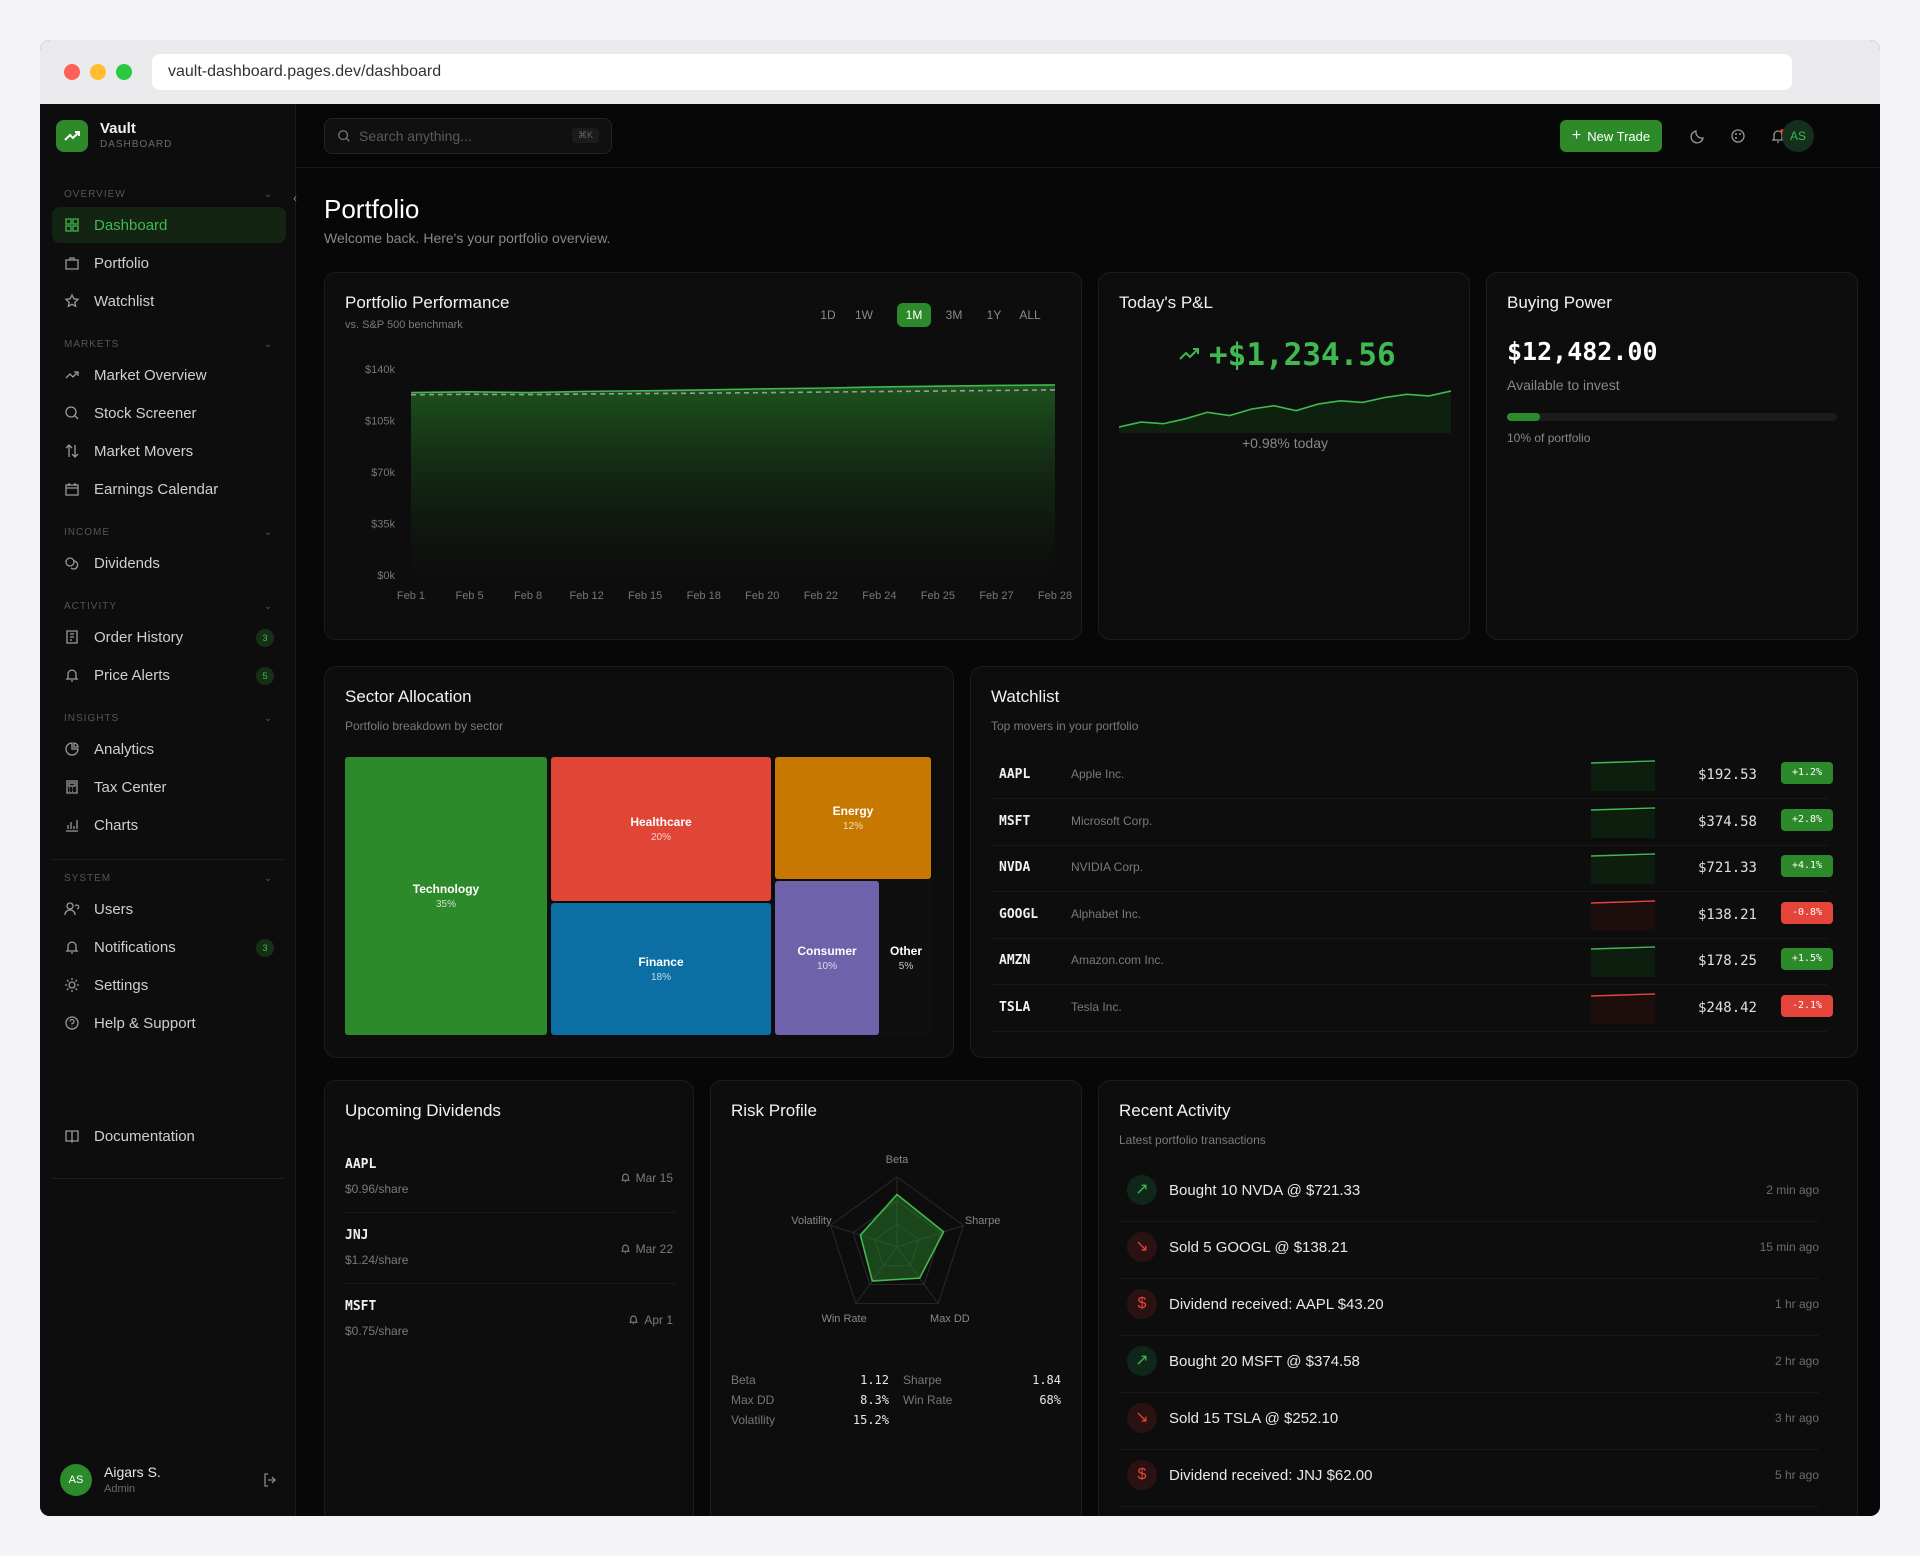  What do you see at coordinates (169, 563) in the screenshot?
I see `sidebar-item-dividends: Dividends` at bounding box center [169, 563].